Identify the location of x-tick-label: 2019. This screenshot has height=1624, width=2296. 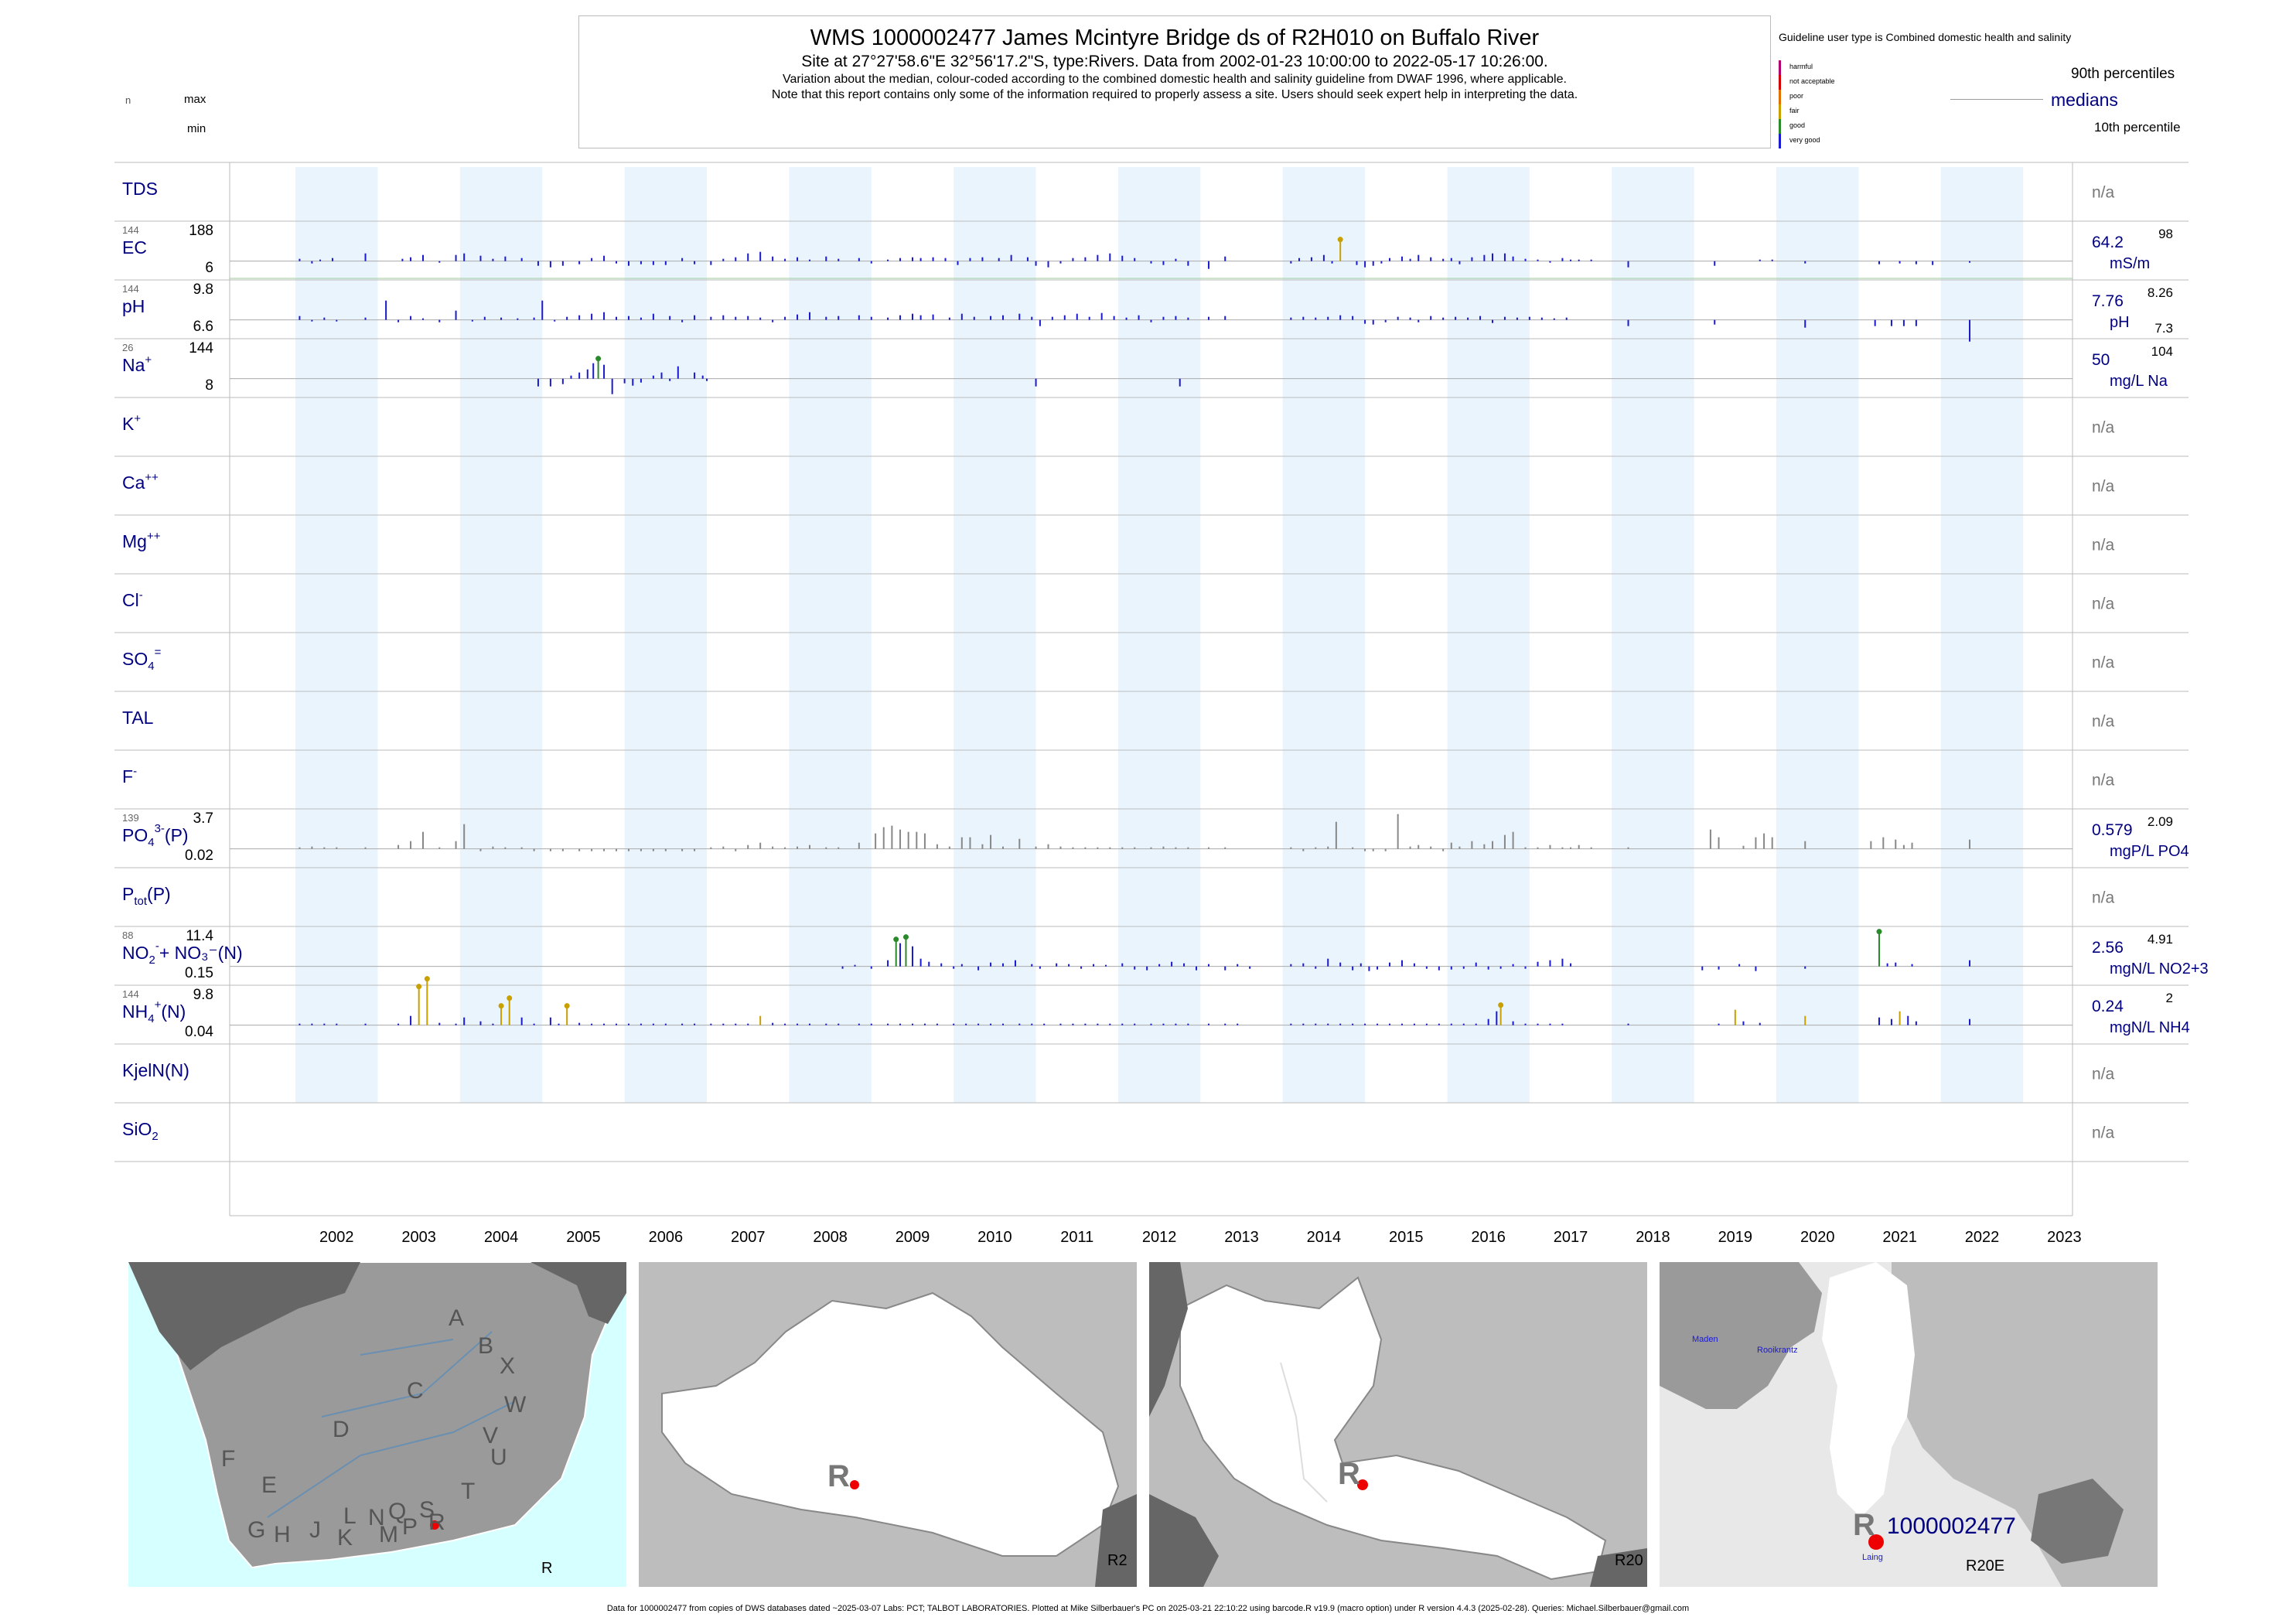
(1735, 1237).